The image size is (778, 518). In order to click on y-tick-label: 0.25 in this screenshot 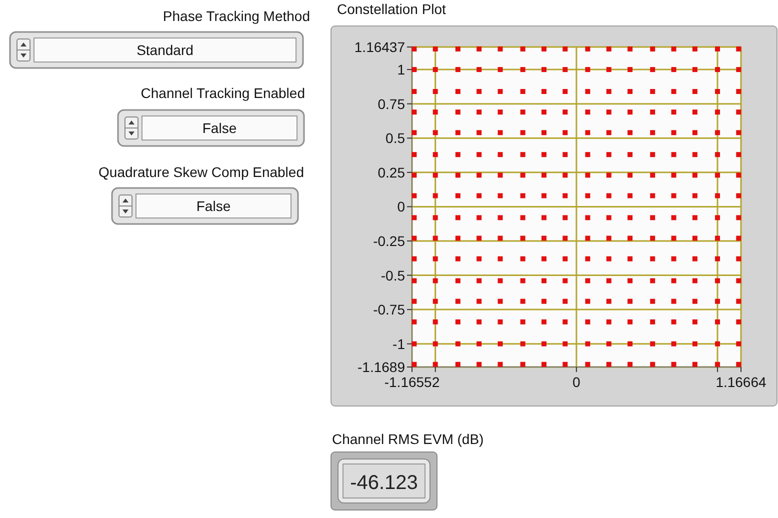, I will do `click(392, 172)`.